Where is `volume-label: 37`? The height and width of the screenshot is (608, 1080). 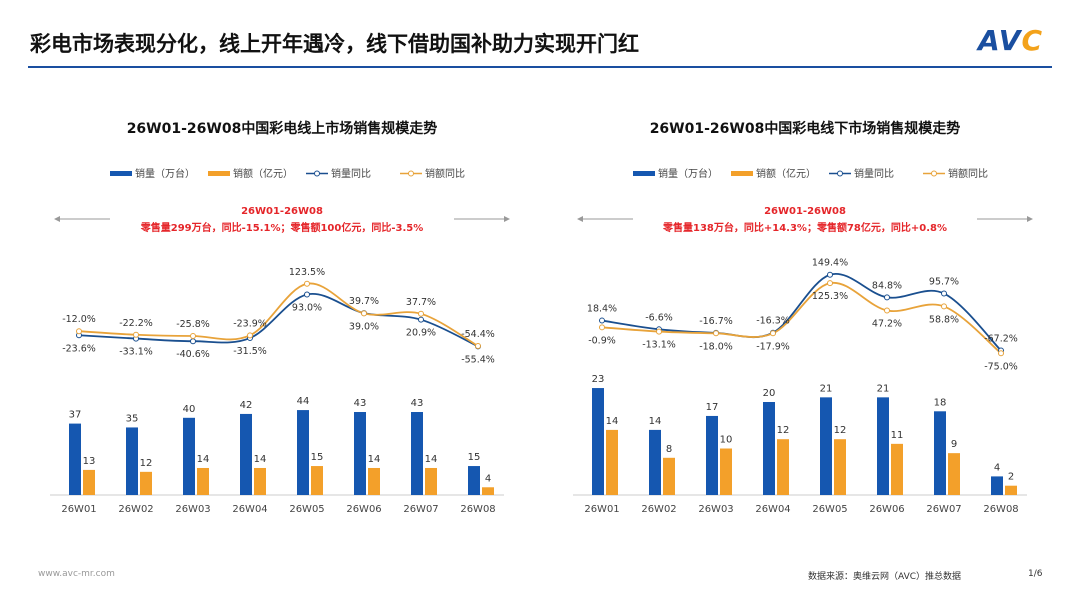
volume-label: 37 is located at coordinates (75, 415).